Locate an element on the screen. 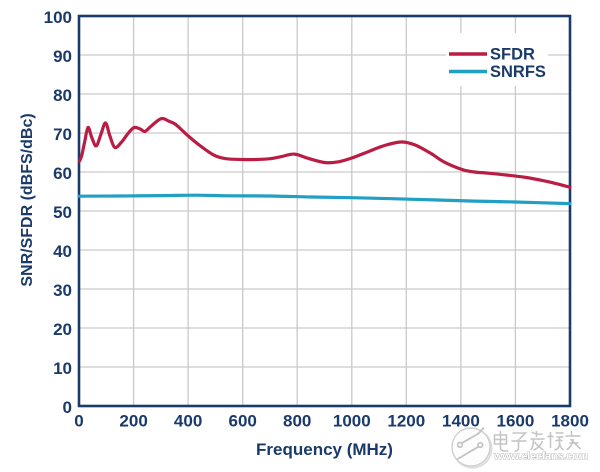  svg-text: SNR/SFDR (dBFS/dBc) is located at coordinates (27, 199).